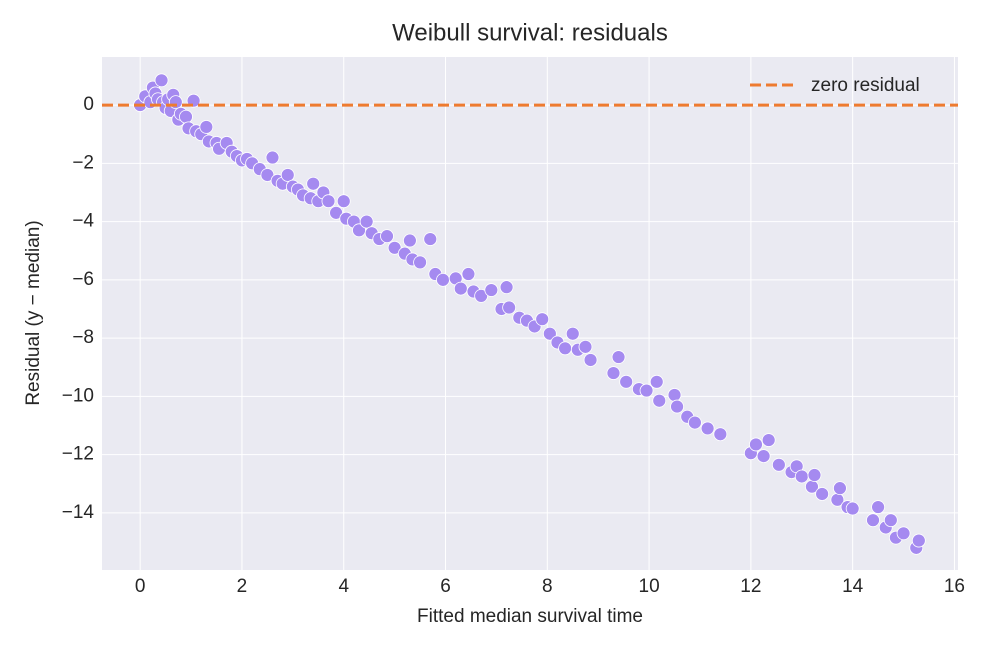 The image size is (992, 656). Describe the element at coordinates (865, 85) in the screenshot. I see `legend-label: zero residual` at that location.